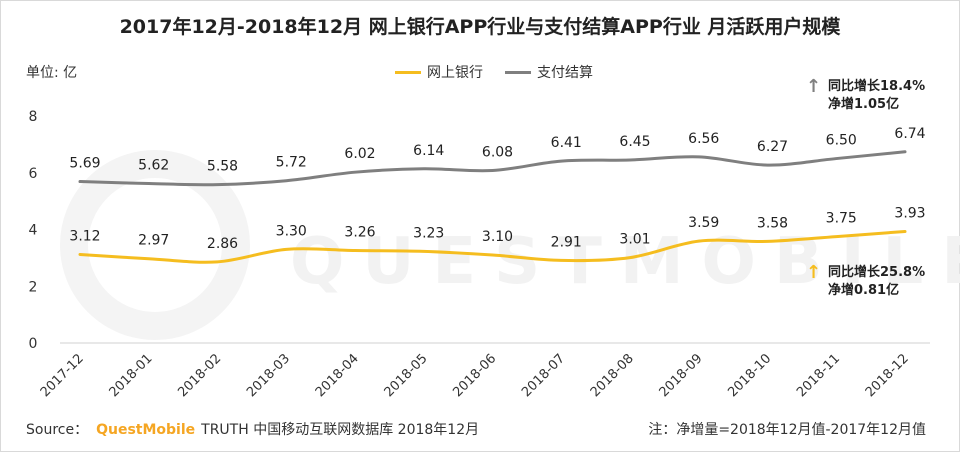 The image size is (960, 452). What do you see at coordinates (268, 375) in the screenshot?
I see `x-tick-label: 2018-03` at bounding box center [268, 375].